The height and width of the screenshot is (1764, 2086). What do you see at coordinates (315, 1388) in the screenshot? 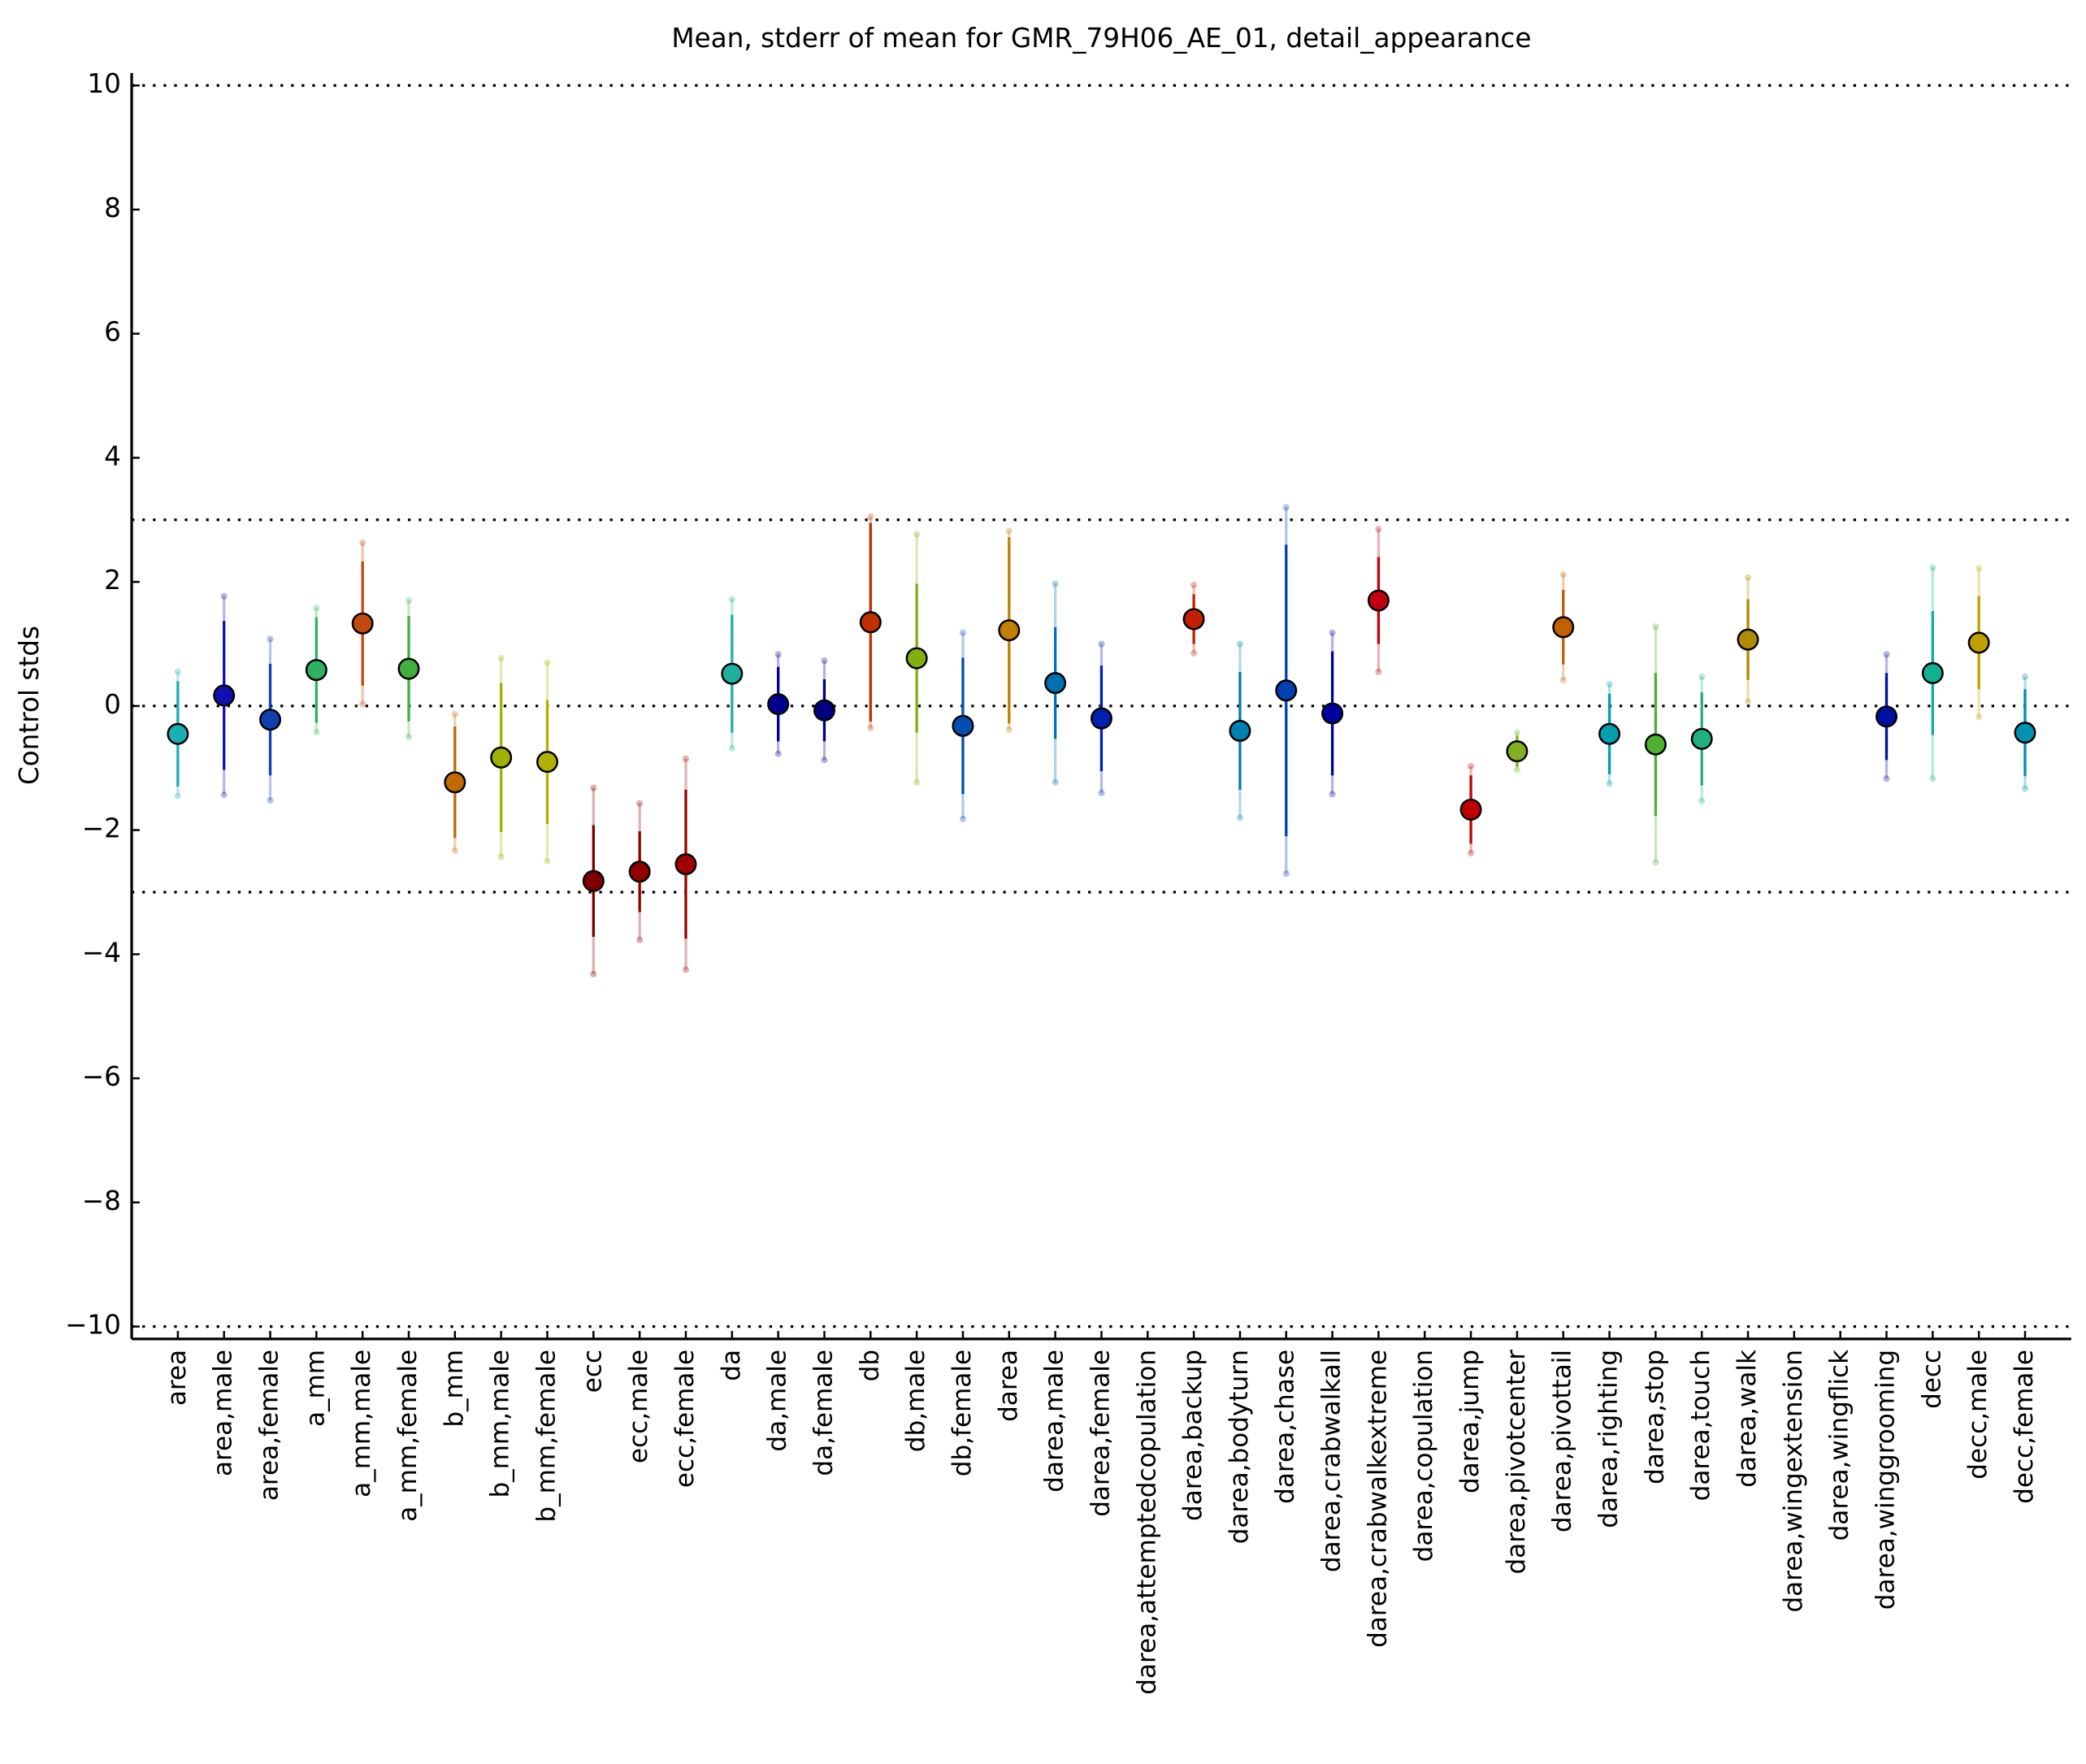
I see `x-tick-label: a_mm` at bounding box center [315, 1388].